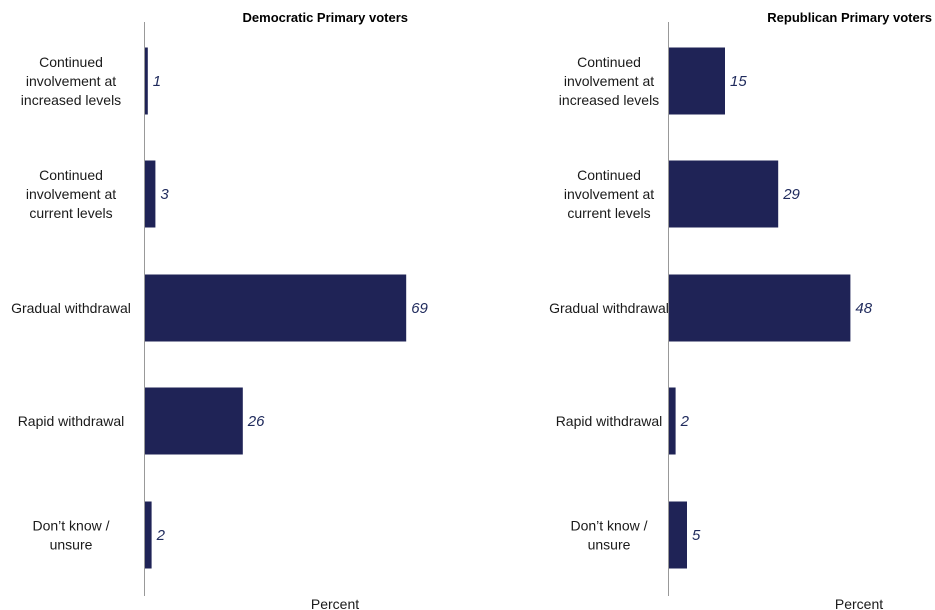 The height and width of the screenshot is (610, 935). I want to click on panel-title: Democratic Primary voters, so click(325, 17).